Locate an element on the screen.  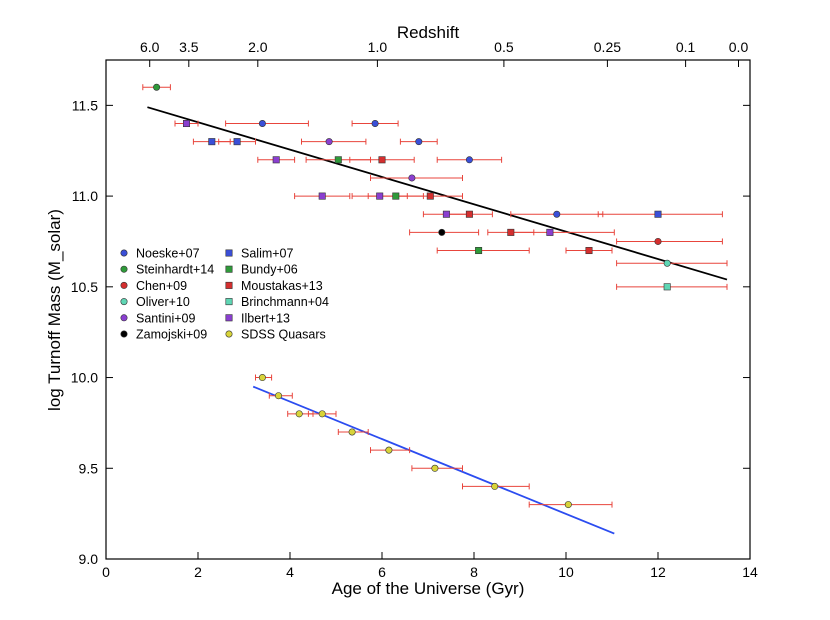
legend-label-chen-09: Chen+09 is located at coordinates (161, 286).